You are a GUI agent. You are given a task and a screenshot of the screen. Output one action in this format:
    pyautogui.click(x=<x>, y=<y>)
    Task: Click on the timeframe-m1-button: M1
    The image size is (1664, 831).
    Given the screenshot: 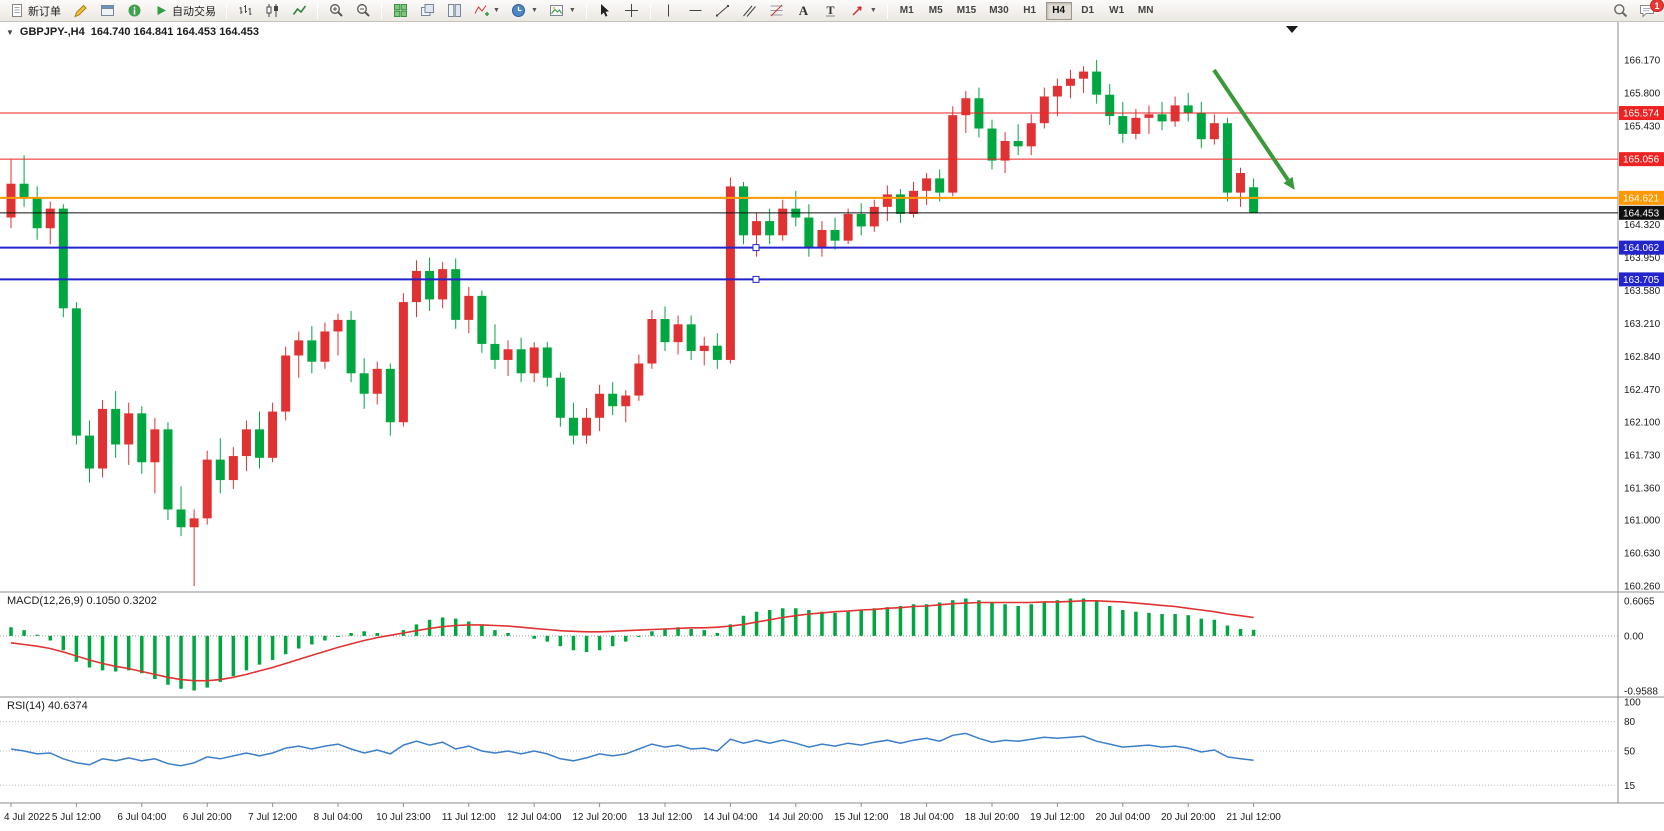 What is the action you would take?
    pyautogui.click(x=907, y=11)
    